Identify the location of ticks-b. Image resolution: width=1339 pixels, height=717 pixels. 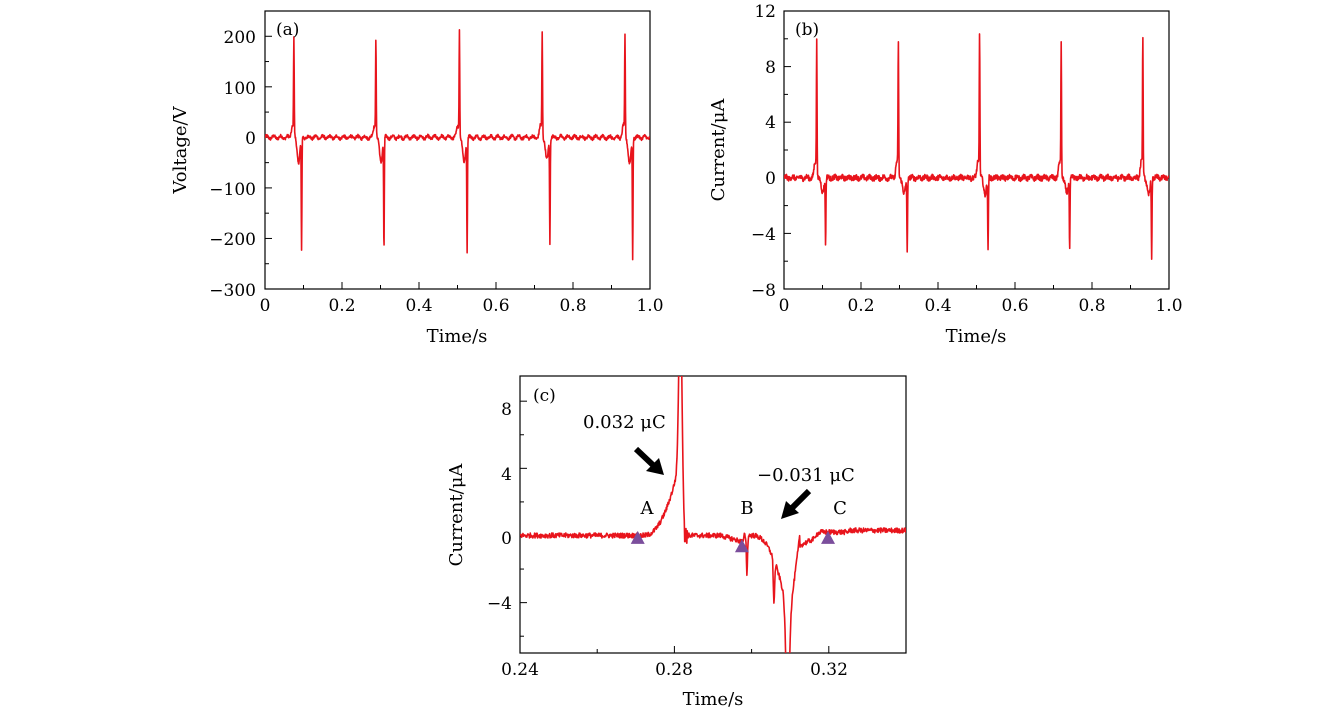
(976, 150).